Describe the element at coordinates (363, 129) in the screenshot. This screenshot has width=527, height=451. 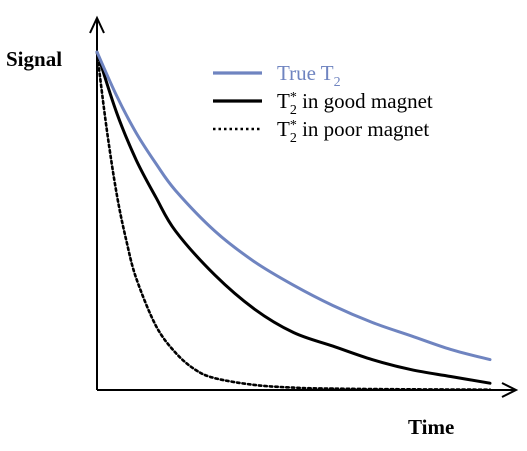
I see `legend-label-tail: in poor magnet` at that location.